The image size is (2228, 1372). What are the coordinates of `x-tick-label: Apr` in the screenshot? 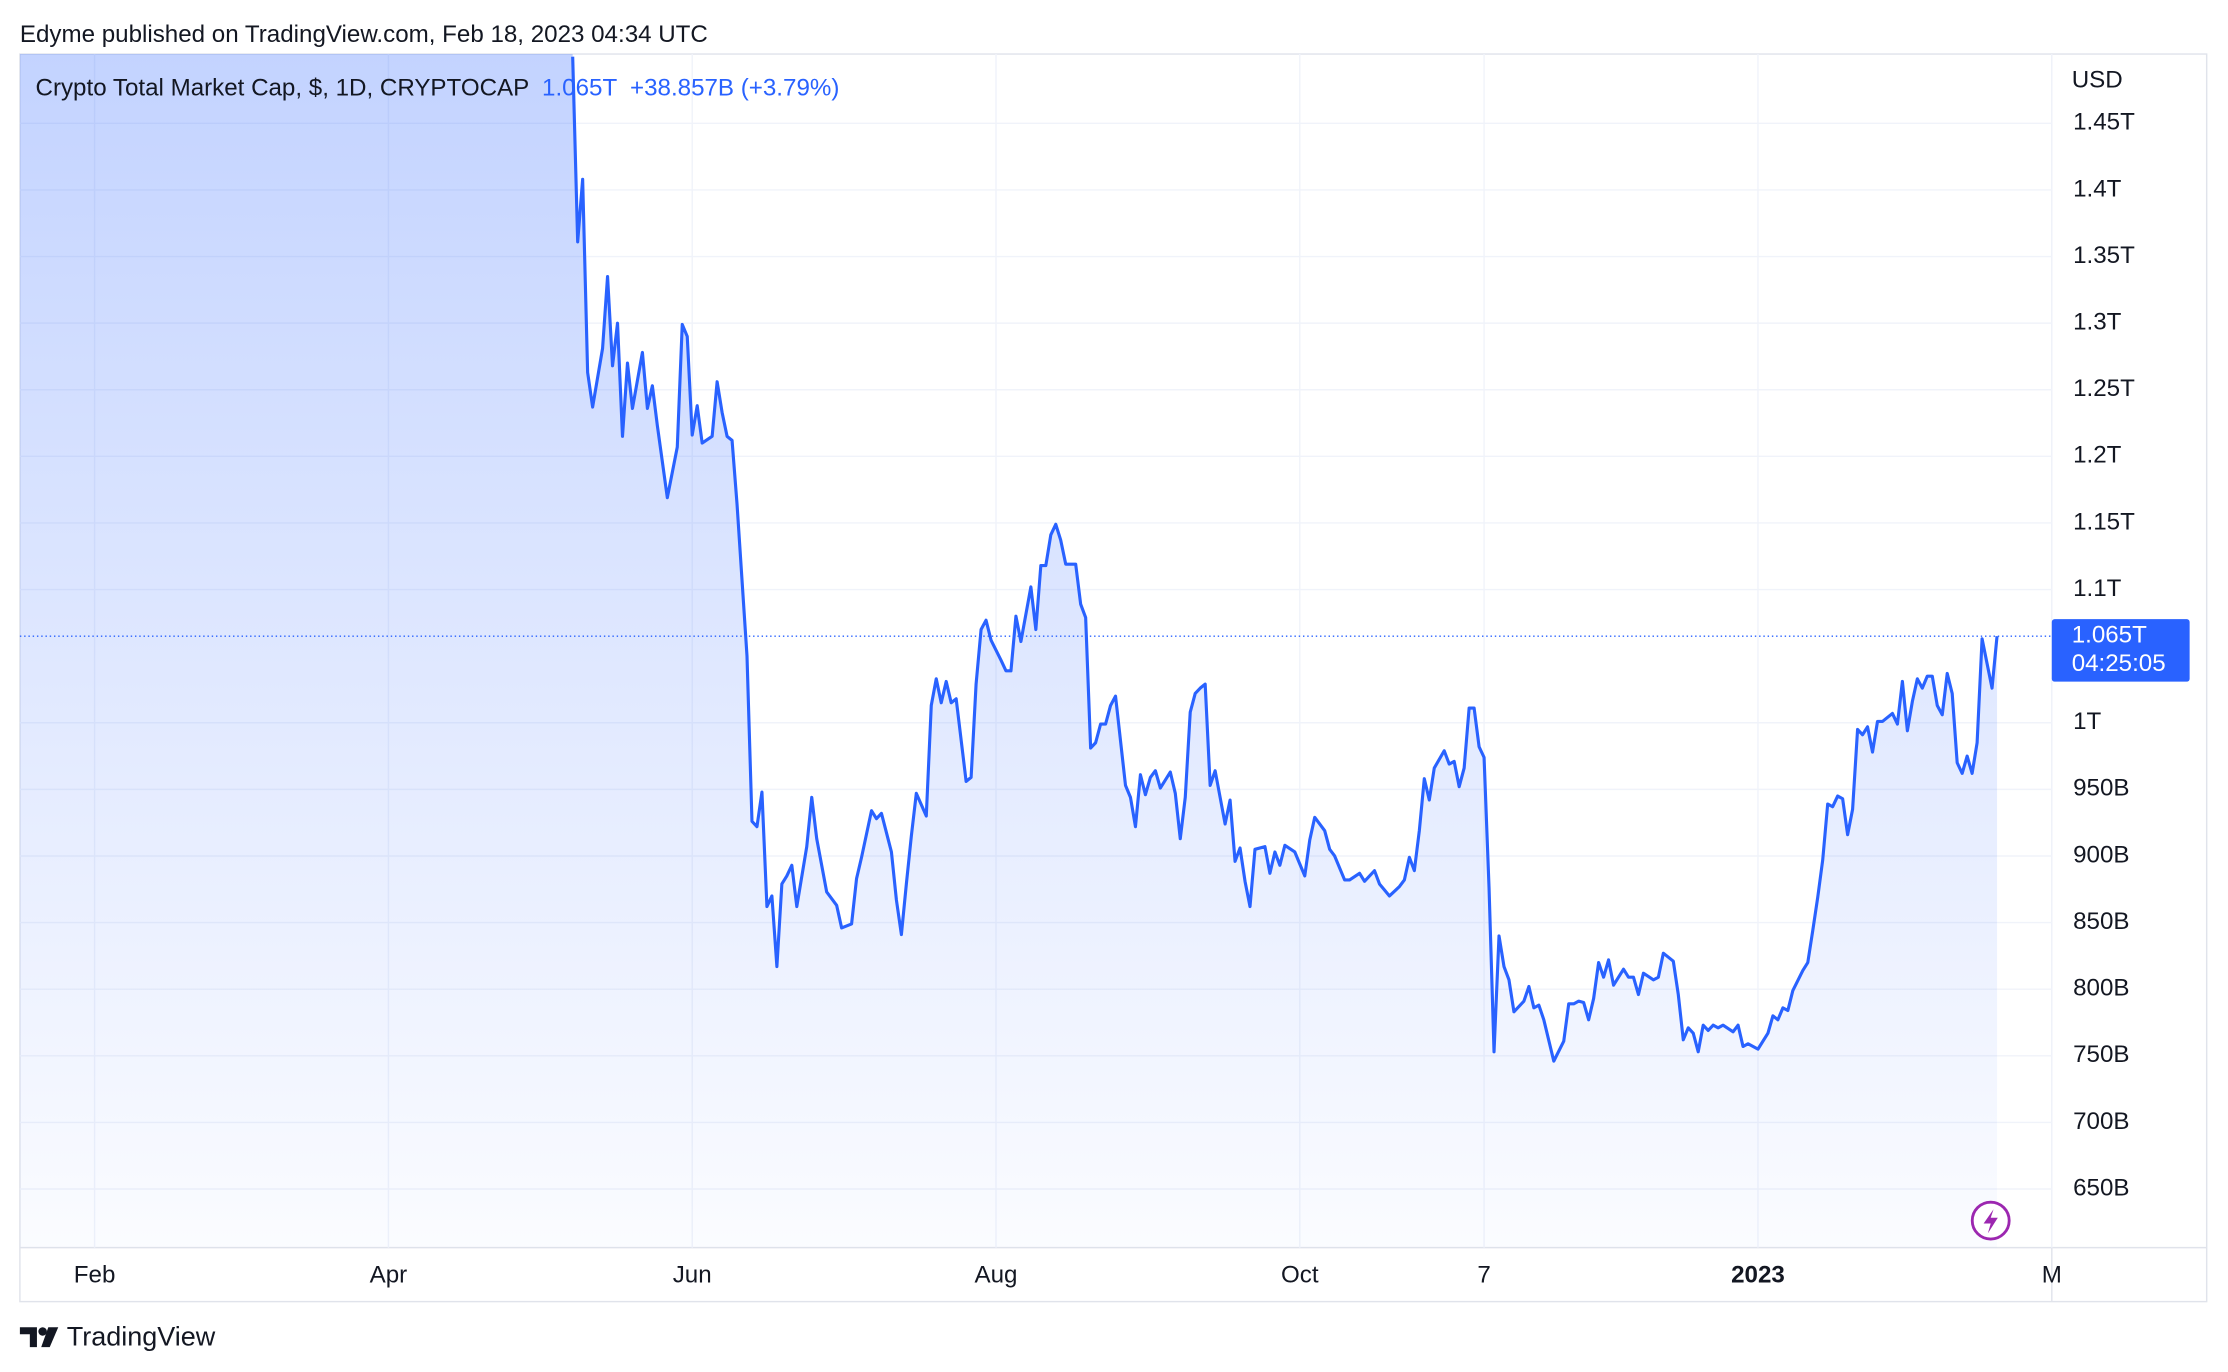 It's located at (389, 1274).